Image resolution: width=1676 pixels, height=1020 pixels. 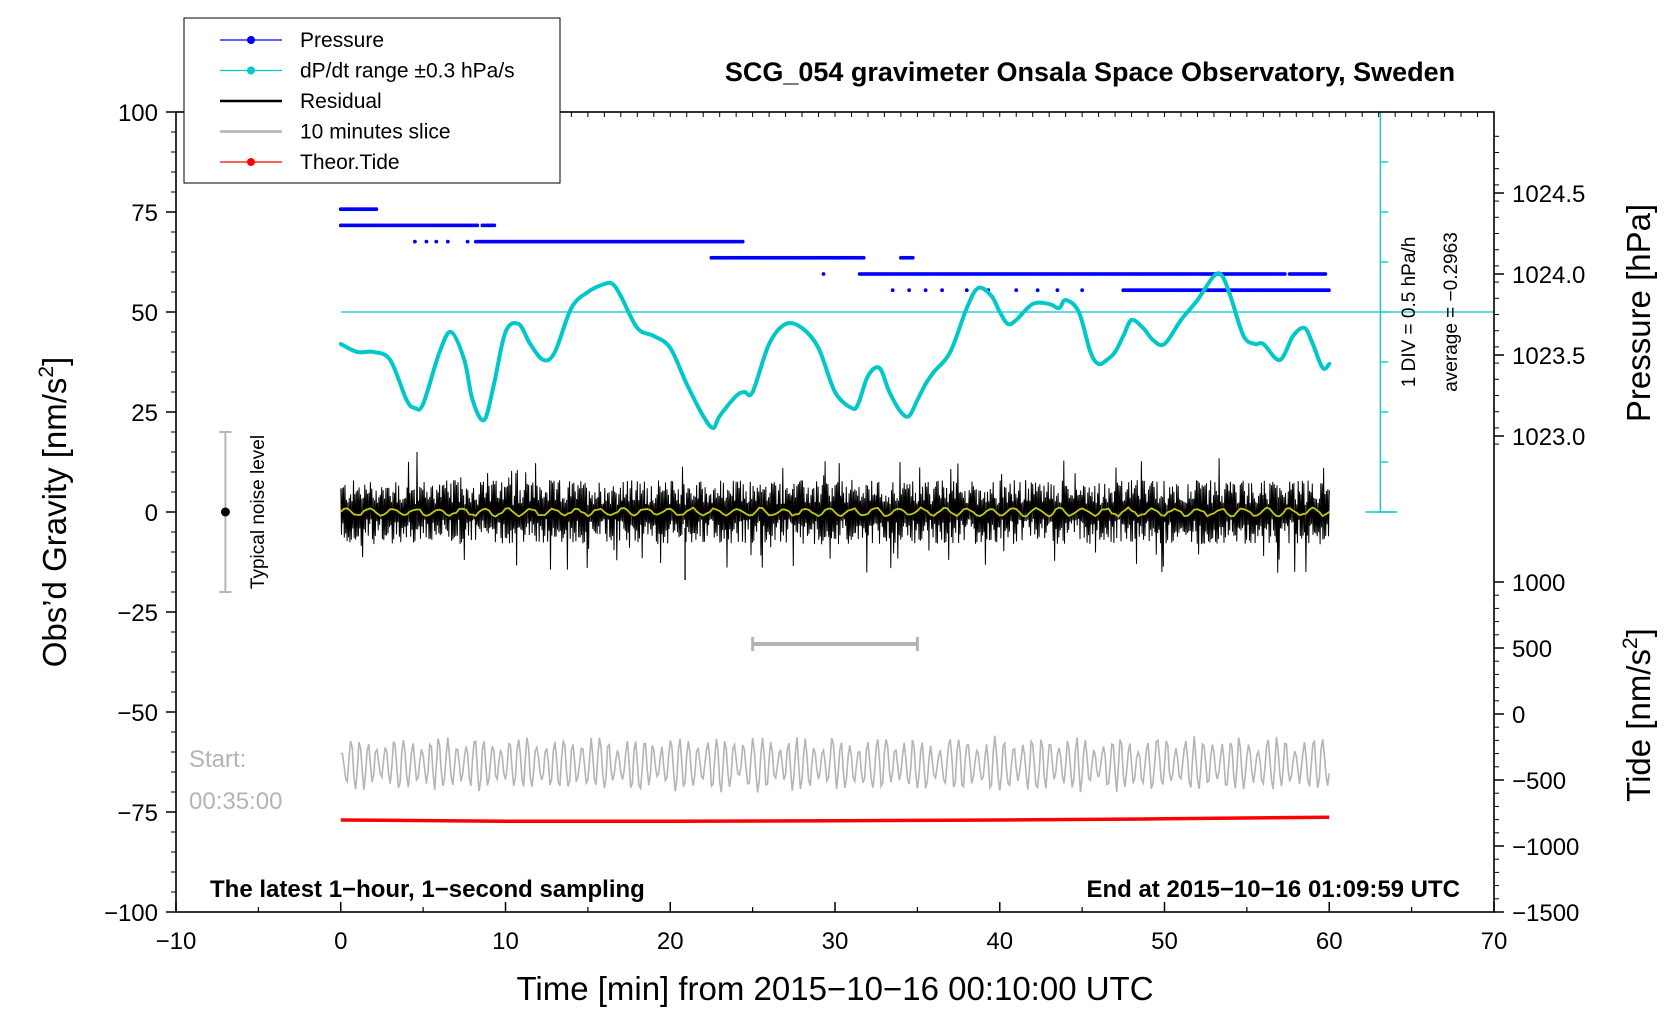 What do you see at coordinates (1538, 583) in the screenshot?
I see `tide-tick-label: 1000` at bounding box center [1538, 583].